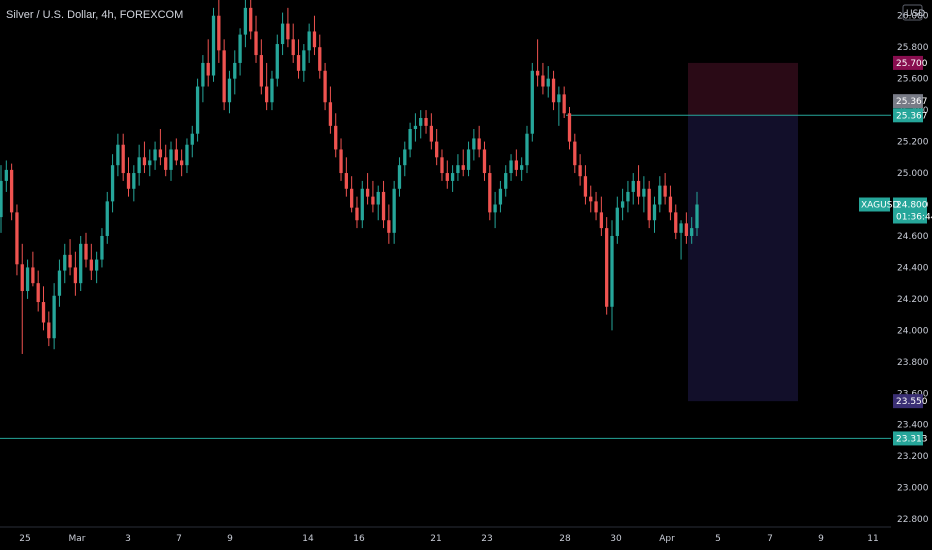  I want to click on hline-price-badge-lower: 23.313, so click(912, 439).